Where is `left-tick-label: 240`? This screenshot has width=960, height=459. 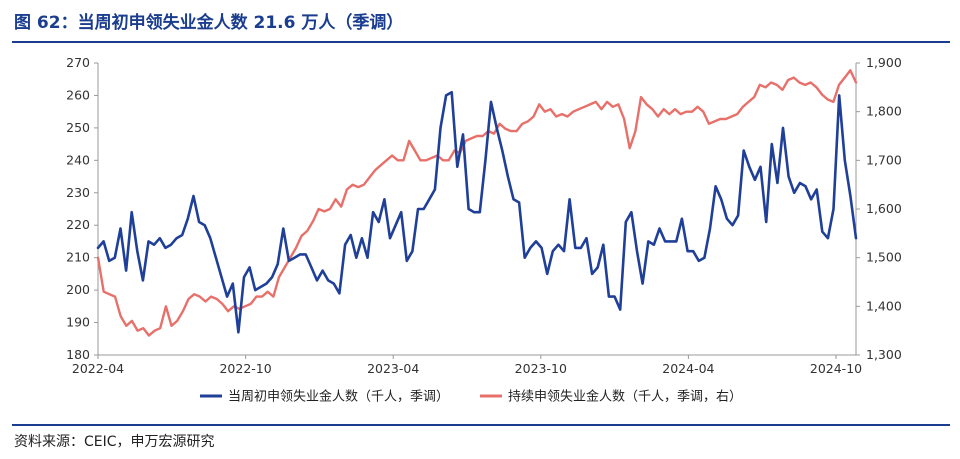
left-tick-label: 240 is located at coordinates (78, 159).